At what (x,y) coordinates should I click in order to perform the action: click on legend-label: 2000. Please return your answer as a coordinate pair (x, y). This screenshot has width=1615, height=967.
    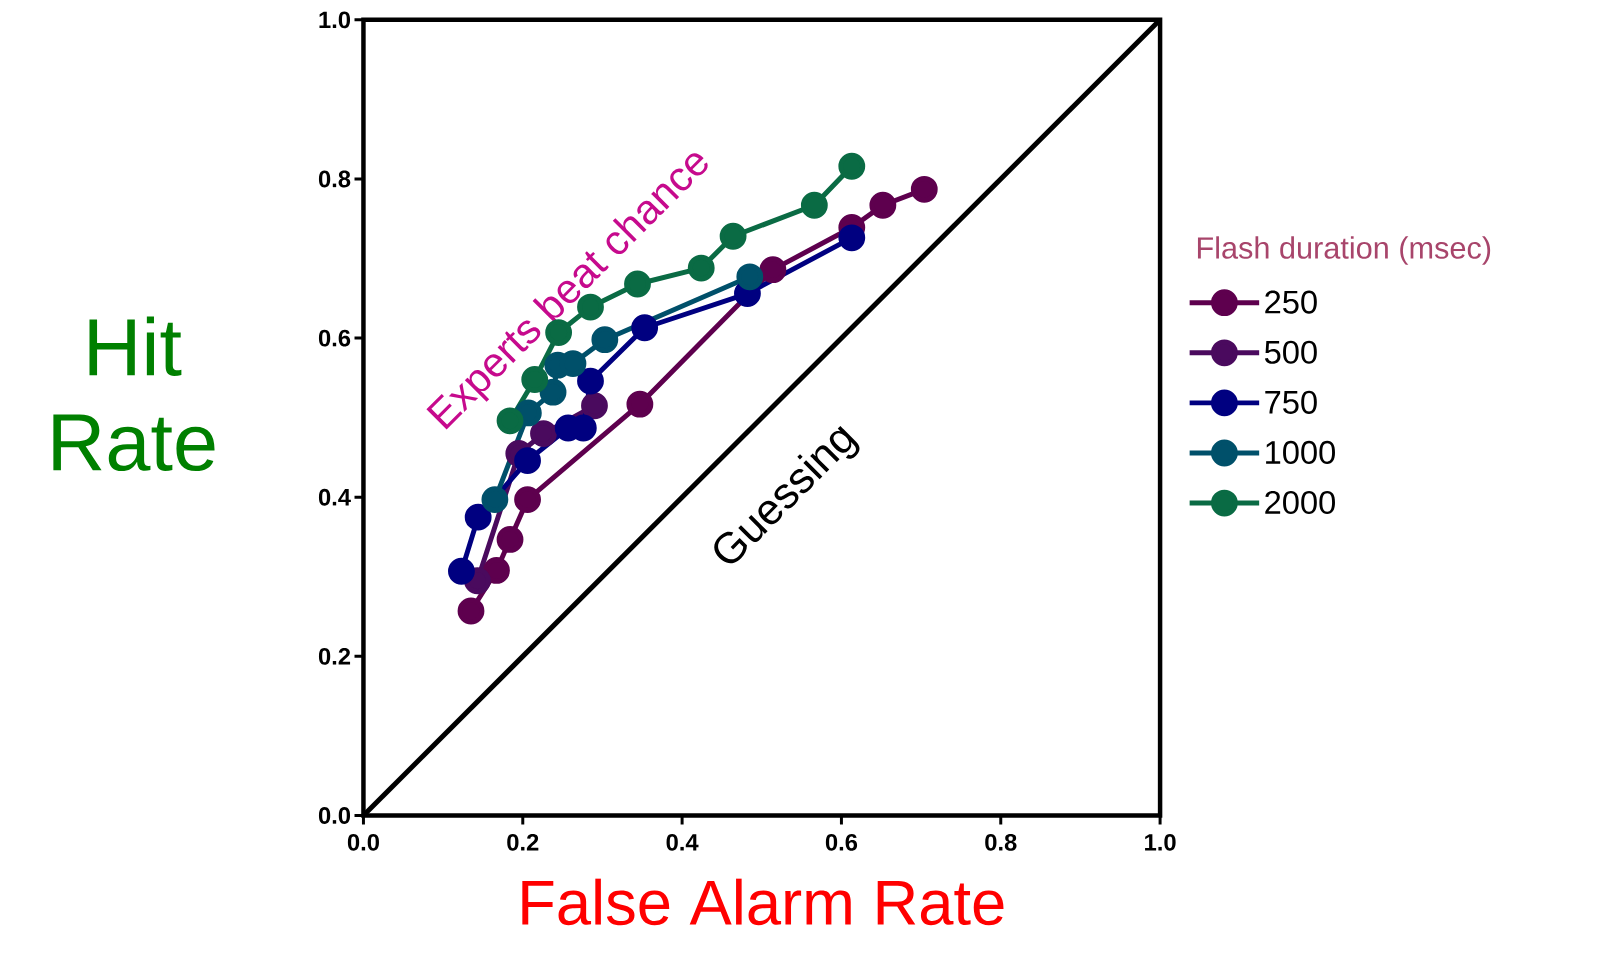
    Looking at the image, I should click on (1300, 502).